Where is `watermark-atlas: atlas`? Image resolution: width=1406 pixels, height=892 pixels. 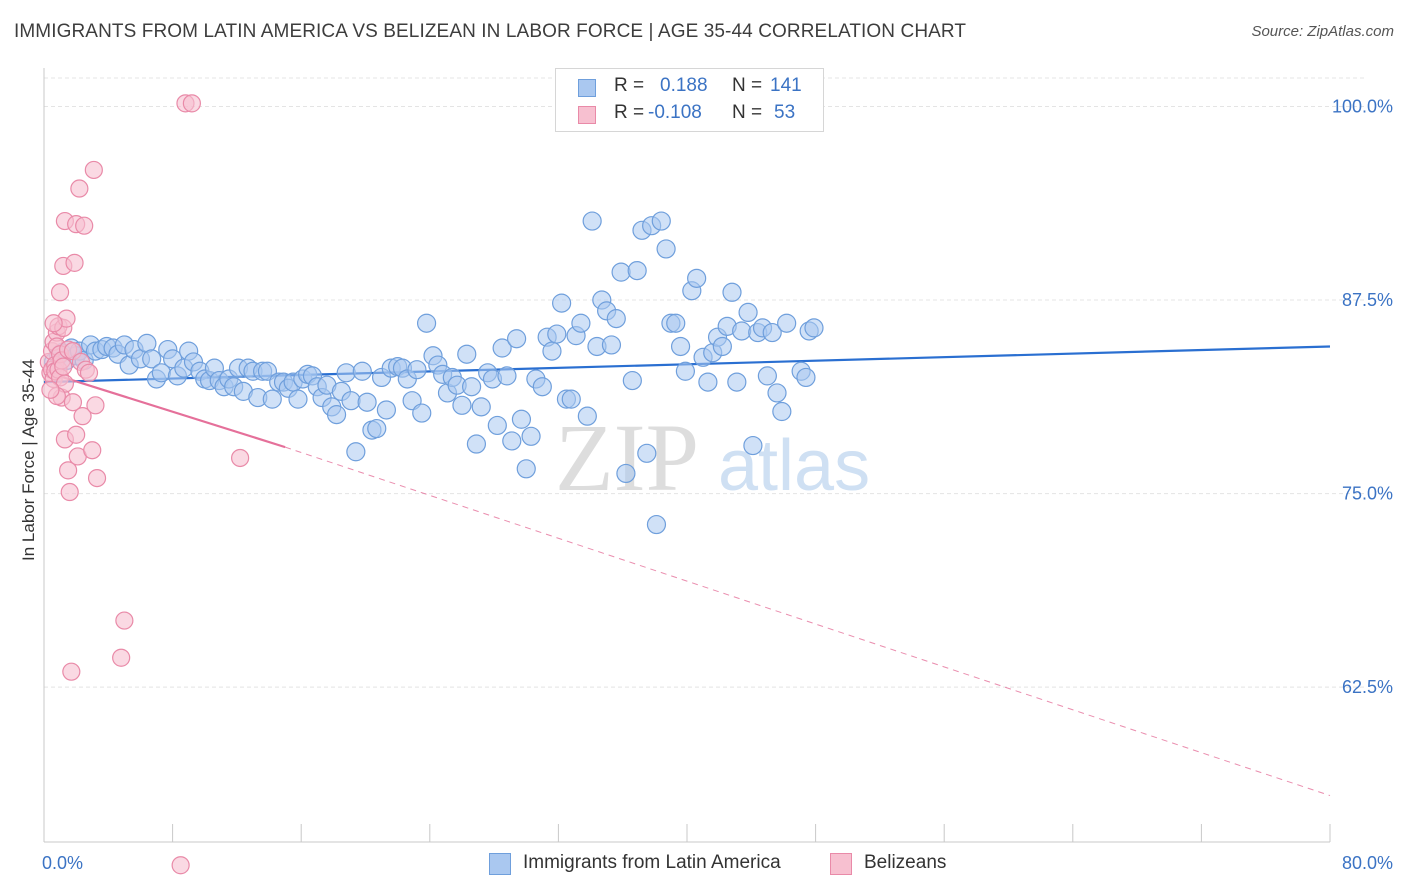
watermark-atlas: atlas is located at coordinates (794, 466).